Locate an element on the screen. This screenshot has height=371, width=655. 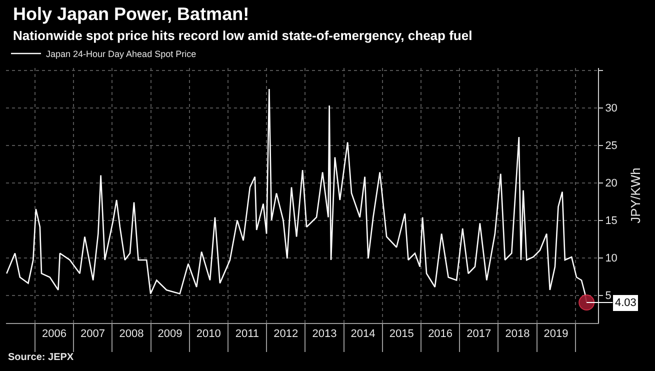
x-tick-label: 2013 is located at coordinates (324, 334).